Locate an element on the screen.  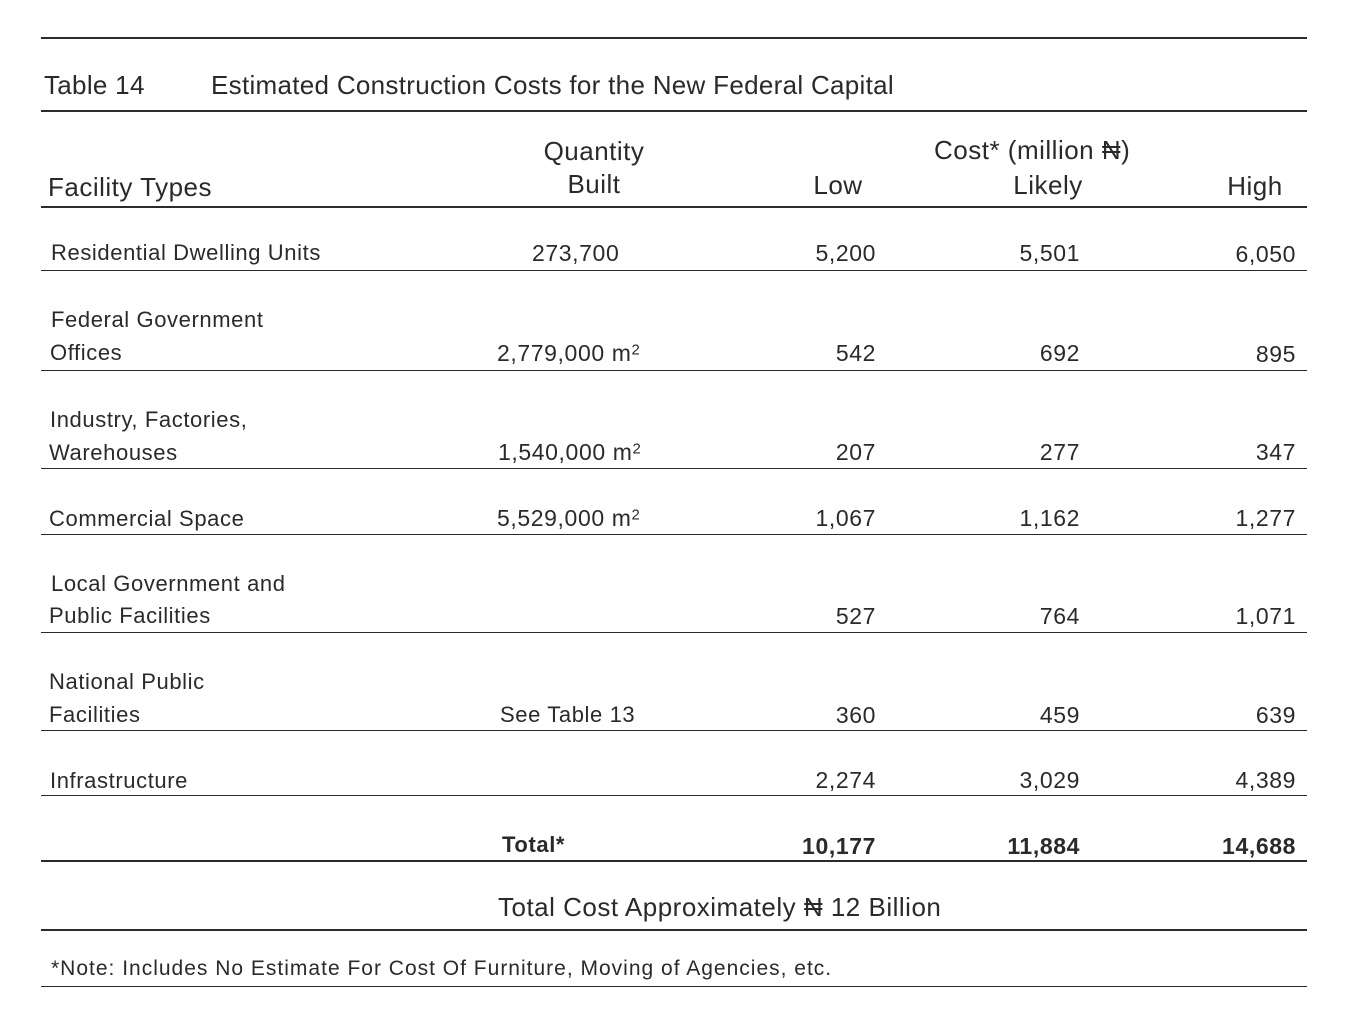
header-low: Low is located at coordinates (838, 185).